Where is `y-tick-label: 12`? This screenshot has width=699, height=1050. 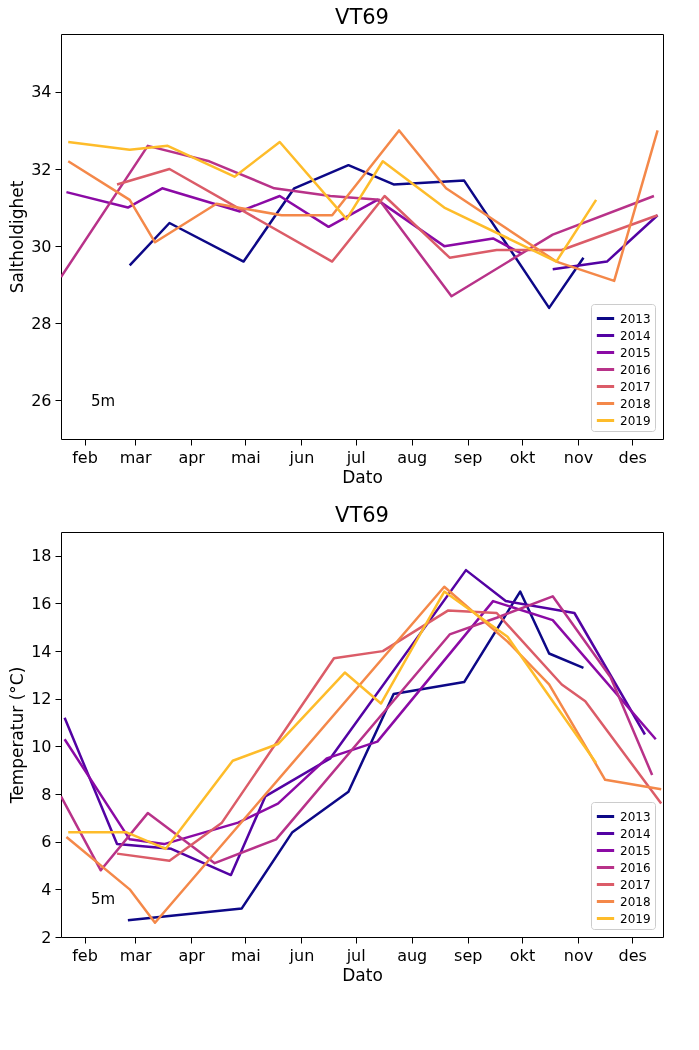 y-tick-label: 12 is located at coordinates (41, 699).